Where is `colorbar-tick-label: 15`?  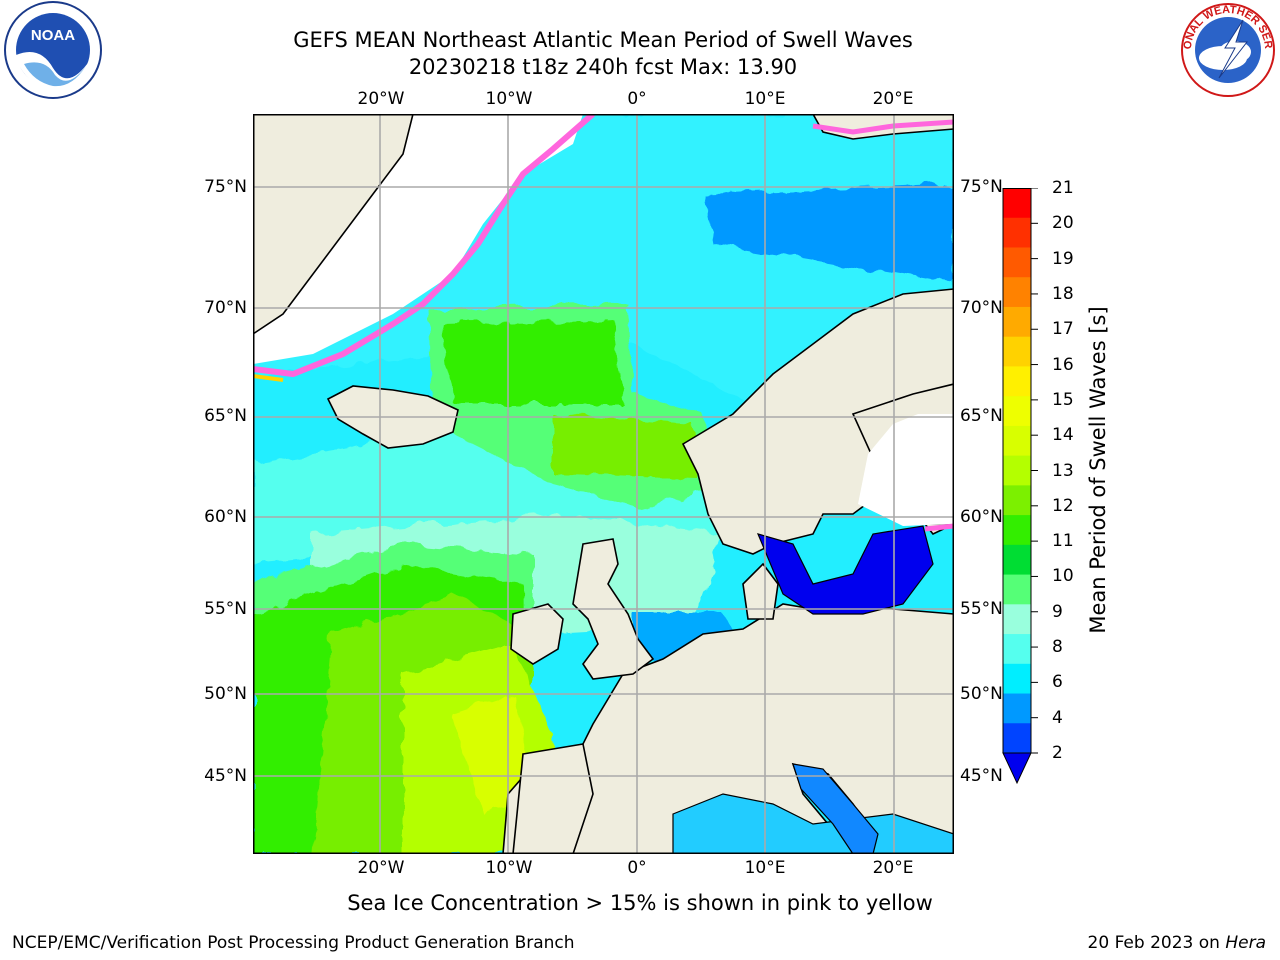 colorbar-tick-label: 15 is located at coordinates (1063, 399).